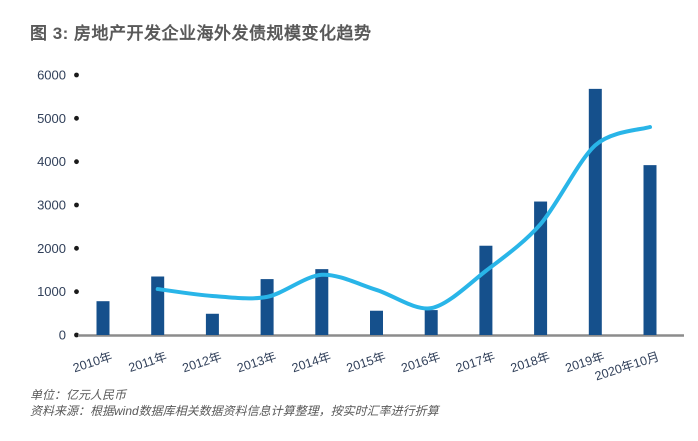 The width and height of the screenshot is (698, 441). I want to click on bar-2016年, so click(431, 322).